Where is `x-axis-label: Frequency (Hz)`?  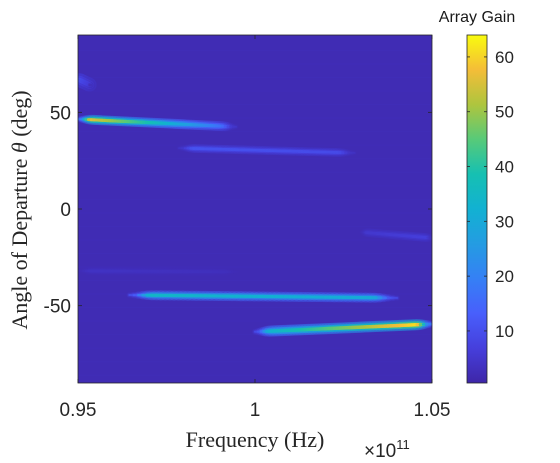
x-axis-label: Frequency (Hz) is located at coordinates (255, 439).